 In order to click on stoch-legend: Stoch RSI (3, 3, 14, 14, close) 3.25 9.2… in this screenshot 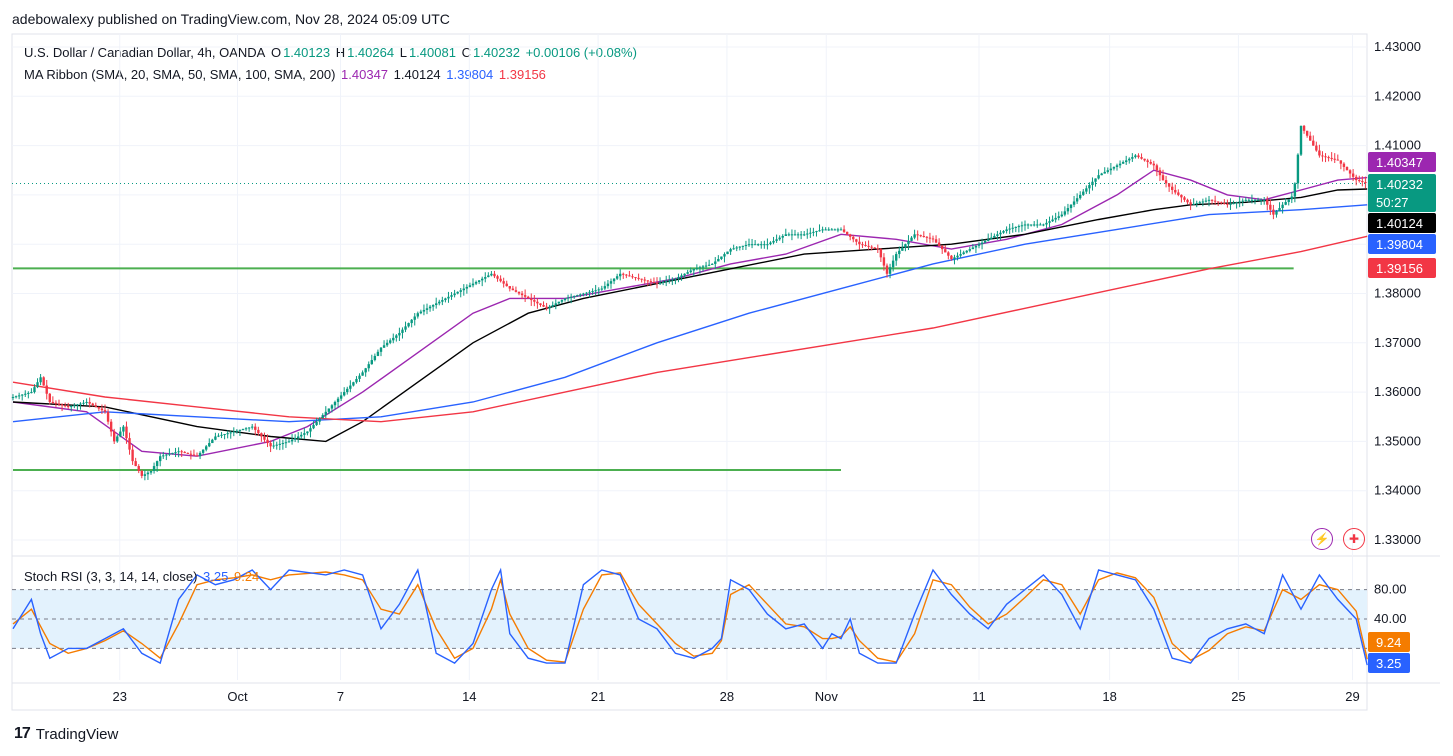, I will do `click(142, 576)`.